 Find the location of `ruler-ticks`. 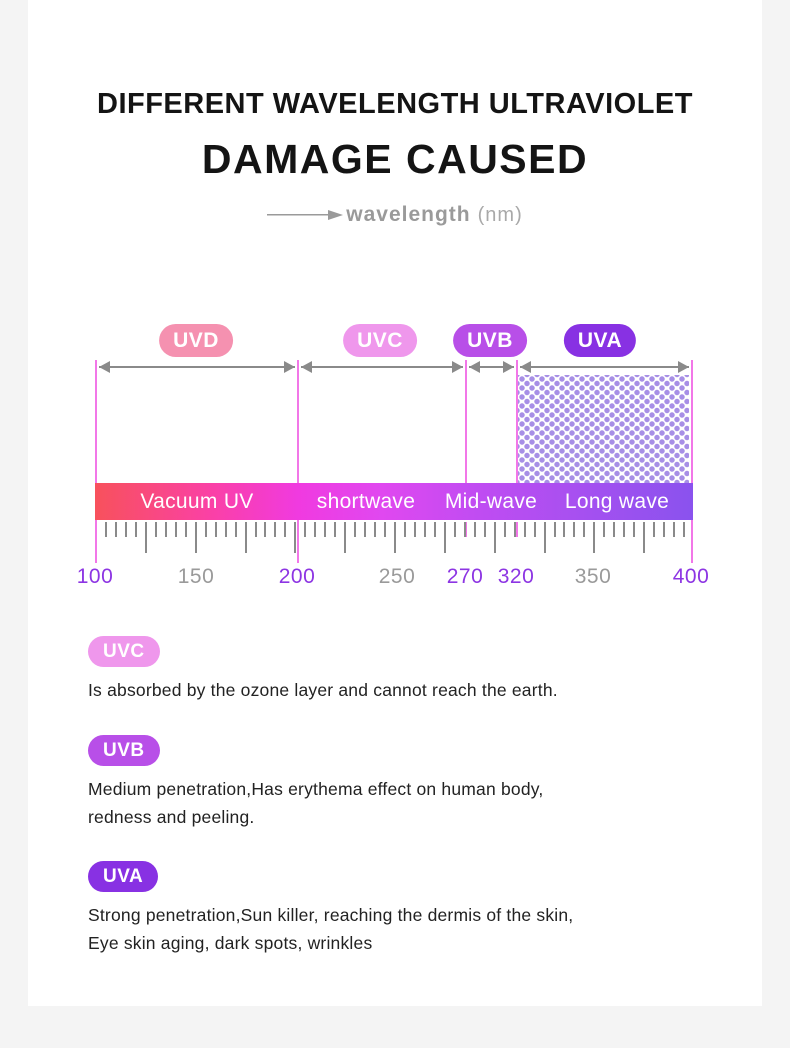

ruler-ticks is located at coordinates (394, 543).